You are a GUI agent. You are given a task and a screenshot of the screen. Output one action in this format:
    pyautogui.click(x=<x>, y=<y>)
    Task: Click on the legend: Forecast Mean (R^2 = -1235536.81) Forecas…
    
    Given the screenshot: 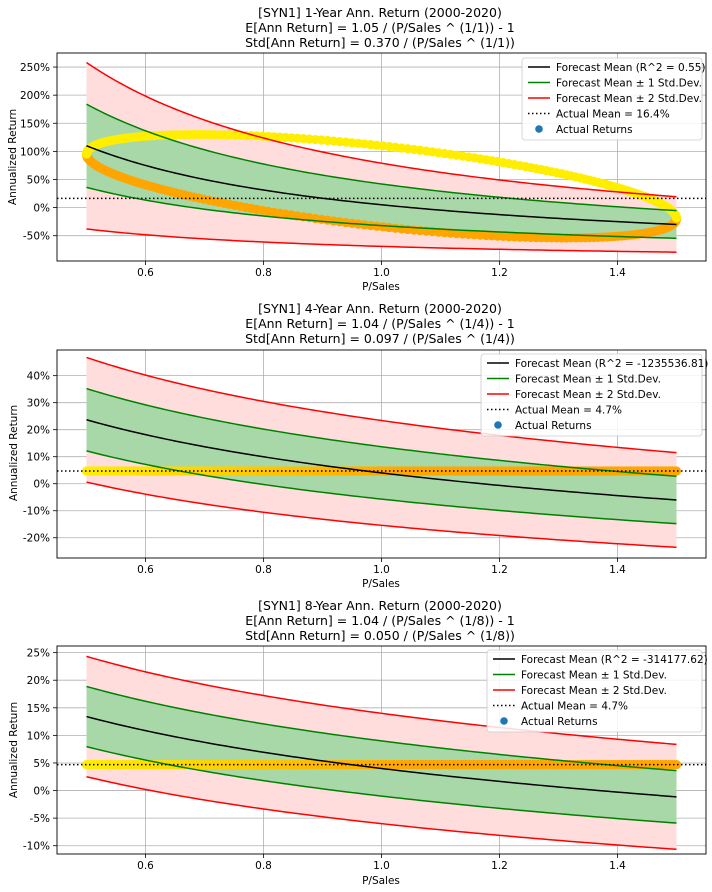 What is the action you would take?
    pyautogui.click(x=594, y=395)
    